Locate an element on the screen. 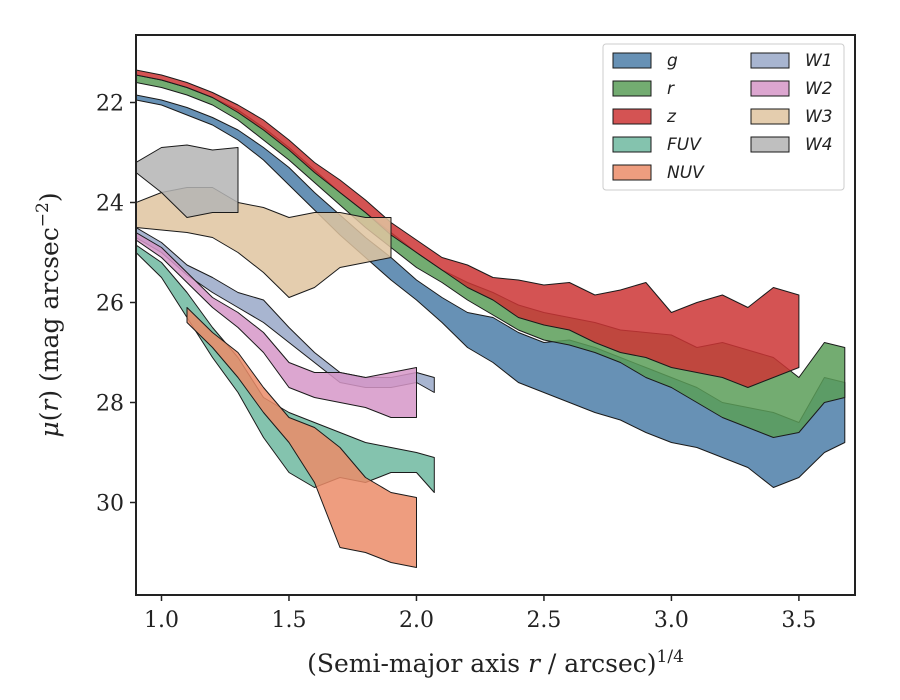  legend-item-z: z is located at coordinates (644, 117).